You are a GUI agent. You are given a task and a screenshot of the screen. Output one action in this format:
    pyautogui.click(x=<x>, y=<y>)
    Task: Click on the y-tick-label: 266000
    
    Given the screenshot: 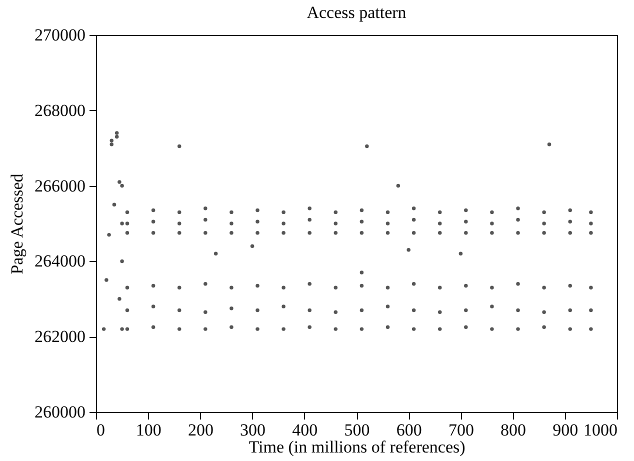 What is the action you would take?
    pyautogui.click(x=60, y=186)
    